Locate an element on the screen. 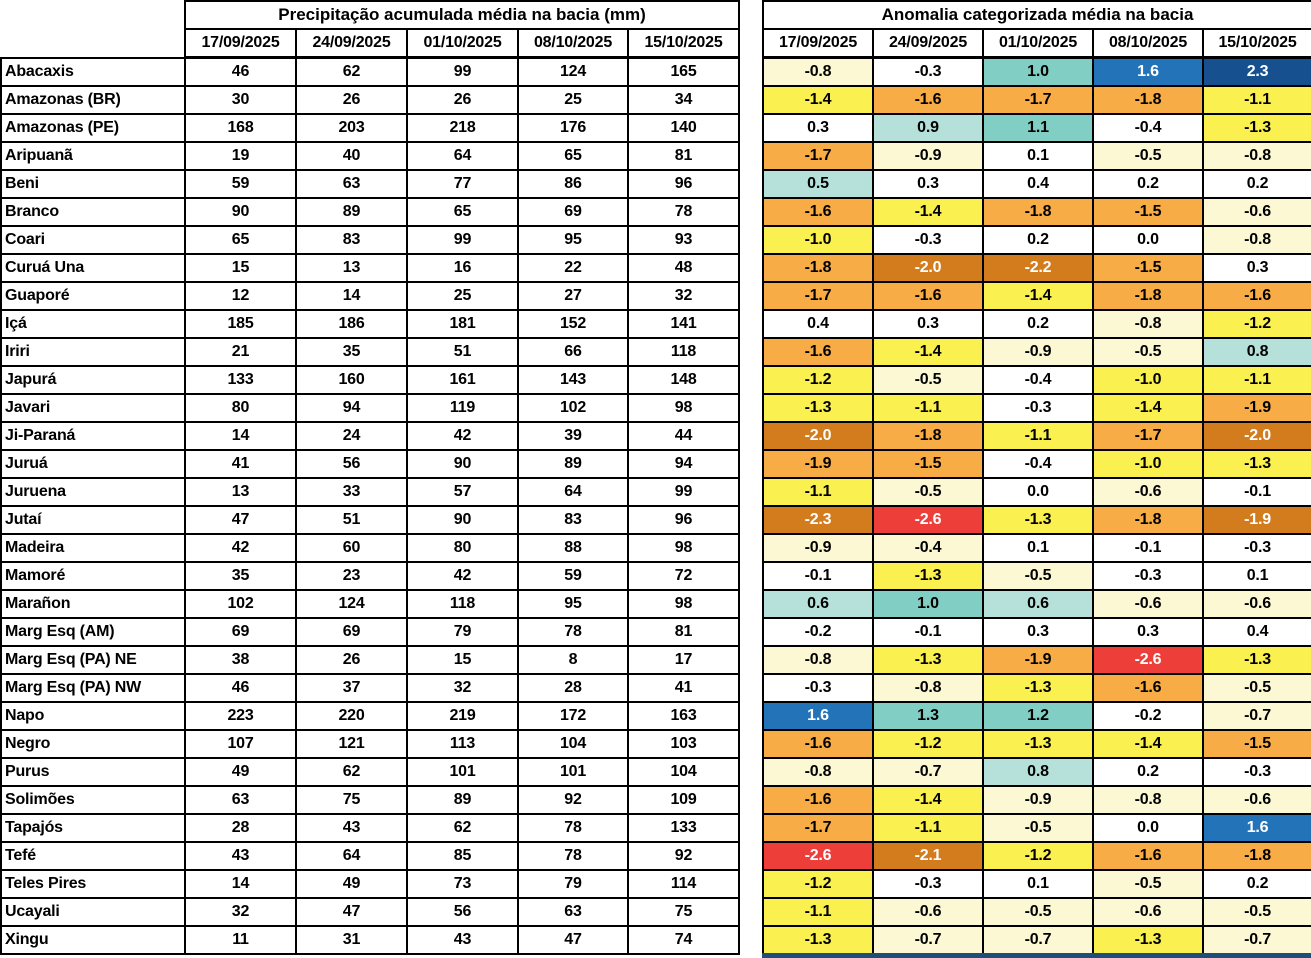  anomaly-cell: -0.4 is located at coordinates (1148, 128).